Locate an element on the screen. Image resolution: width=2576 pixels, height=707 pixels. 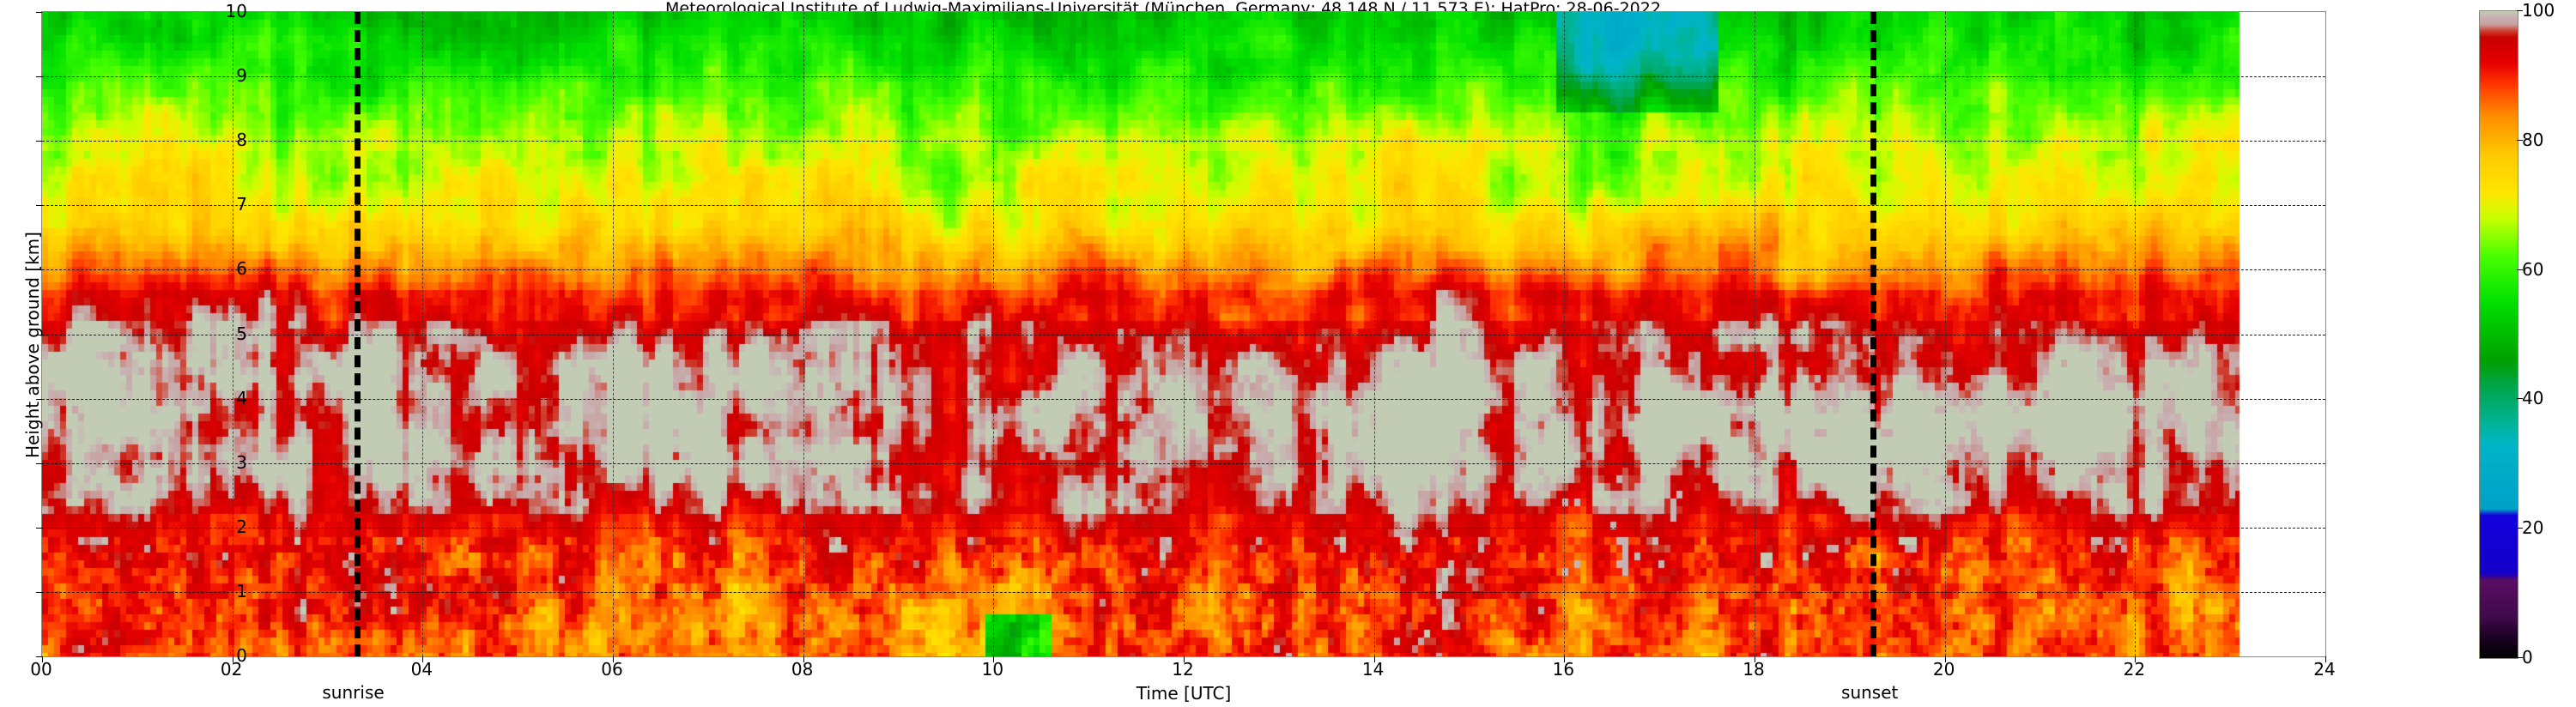
marker-sunset is located at coordinates (1873, 334).